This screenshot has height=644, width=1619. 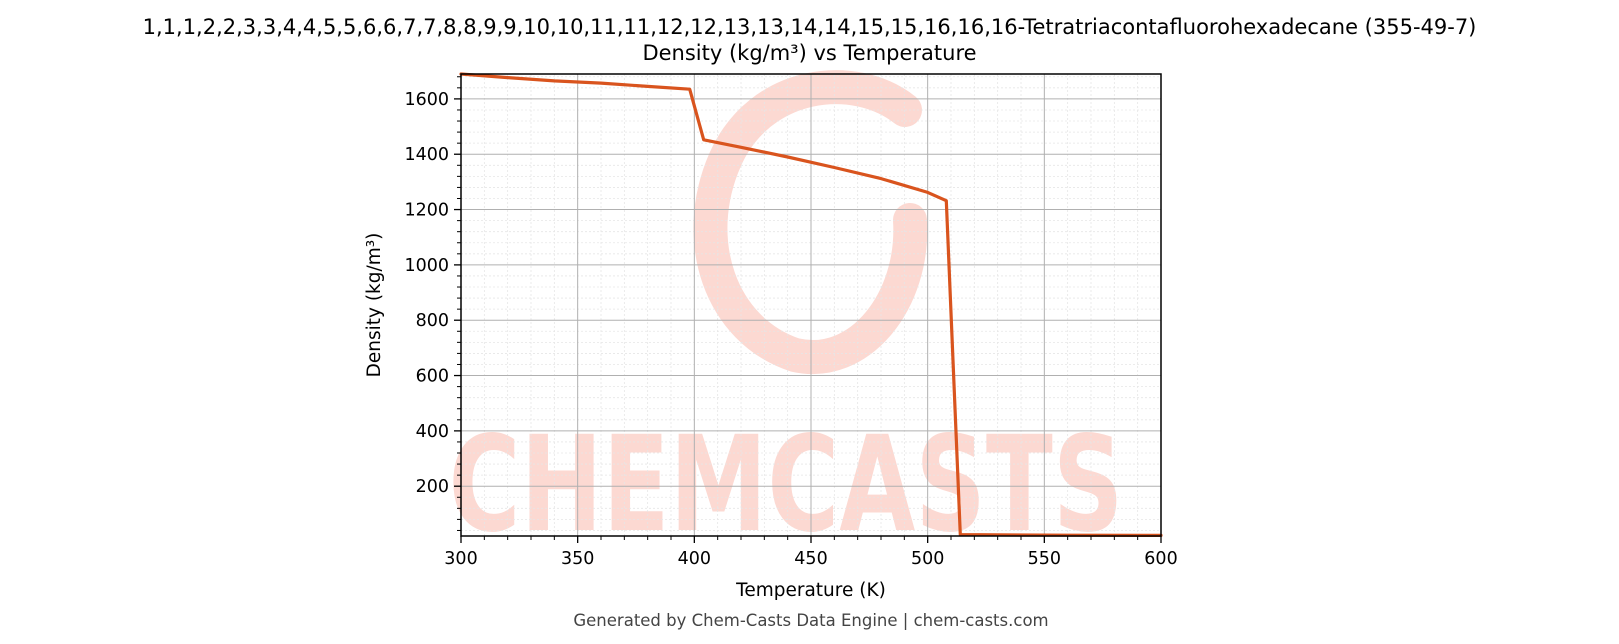 What do you see at coordinates (432, 487) in the screenshot?
I see `y-tick-label: 200` at bounding box center [432, 487].